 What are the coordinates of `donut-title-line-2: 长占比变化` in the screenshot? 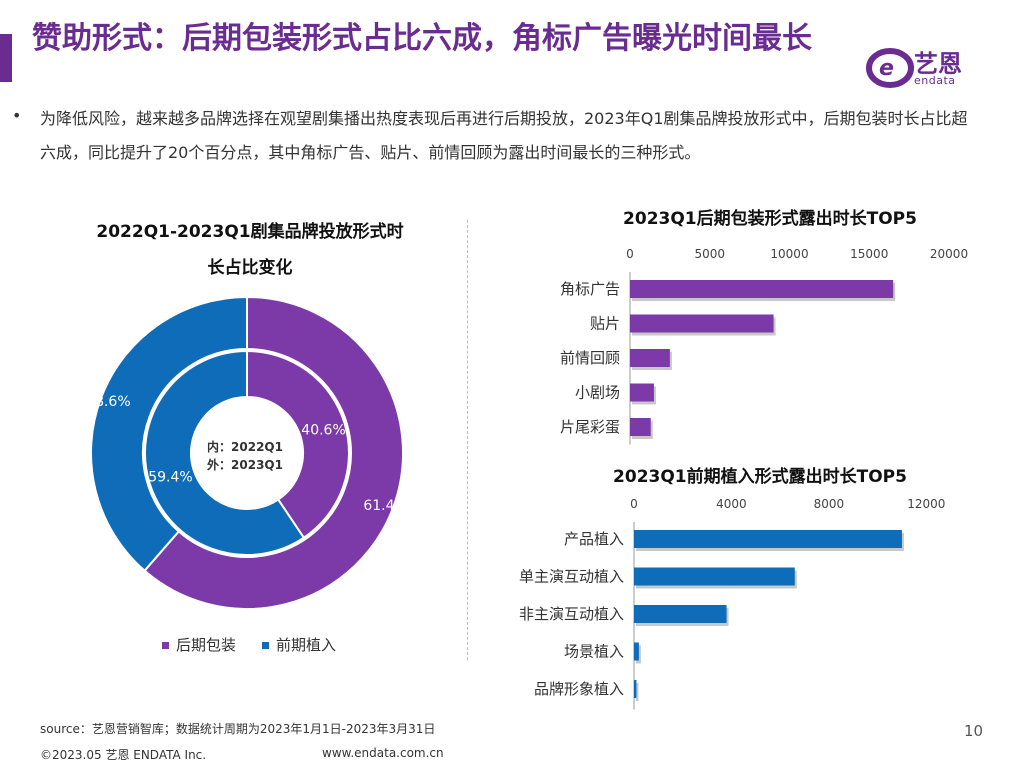 It's located at (250, 268).